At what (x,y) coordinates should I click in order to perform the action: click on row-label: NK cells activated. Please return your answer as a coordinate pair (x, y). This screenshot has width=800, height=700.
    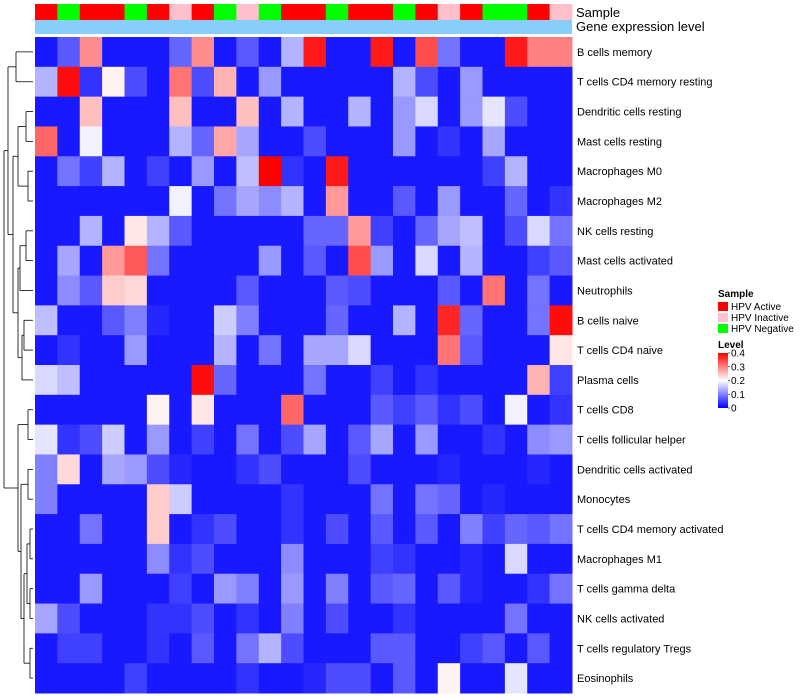
    Looking at the image, I should click on (620, 619).